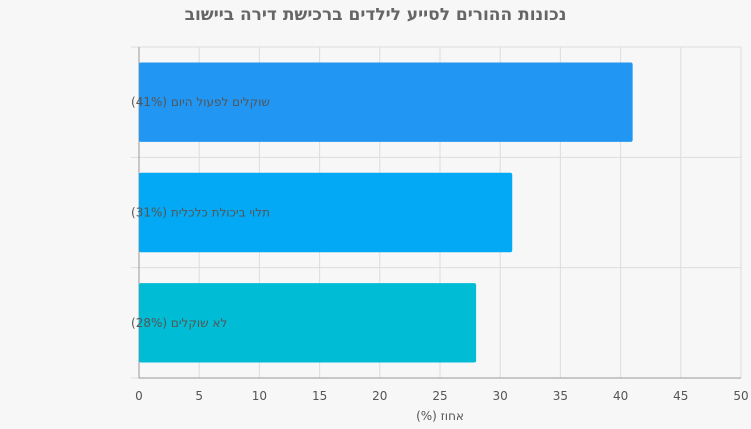 The width and height of the screenshot is (751, 429). What do you see at coordinates (680, 396) in the screenshot?
I see `x-tick-label: 45` at bounding box center [680, 396].